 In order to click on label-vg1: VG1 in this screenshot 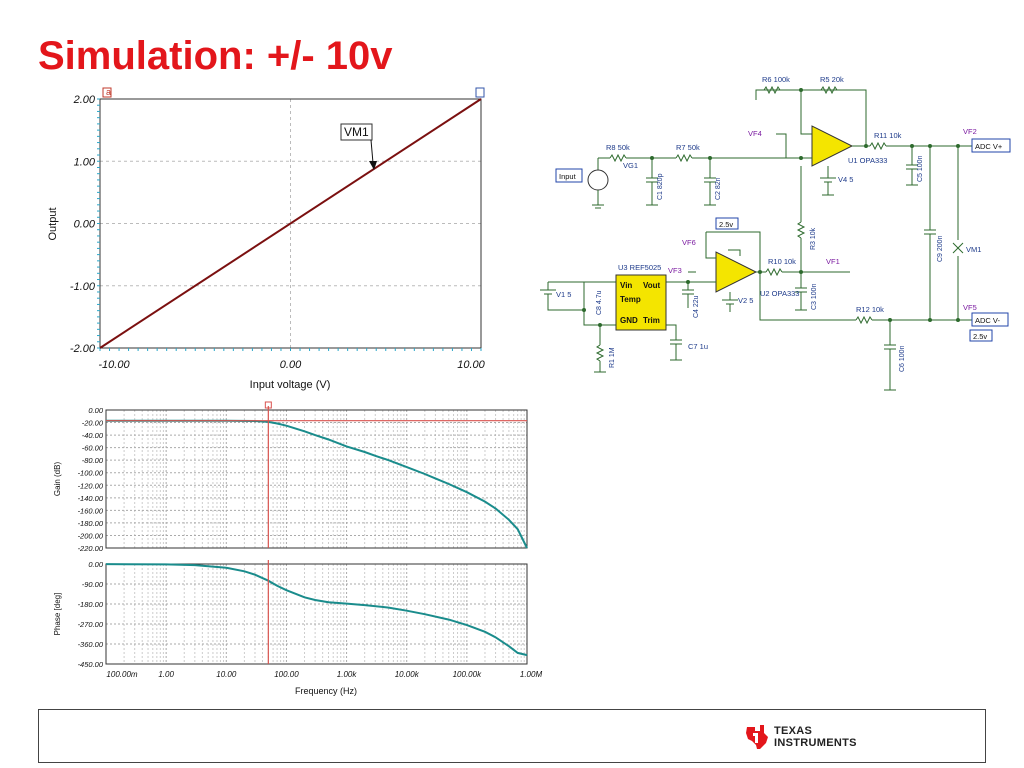, I will do `click(630, 165)`.